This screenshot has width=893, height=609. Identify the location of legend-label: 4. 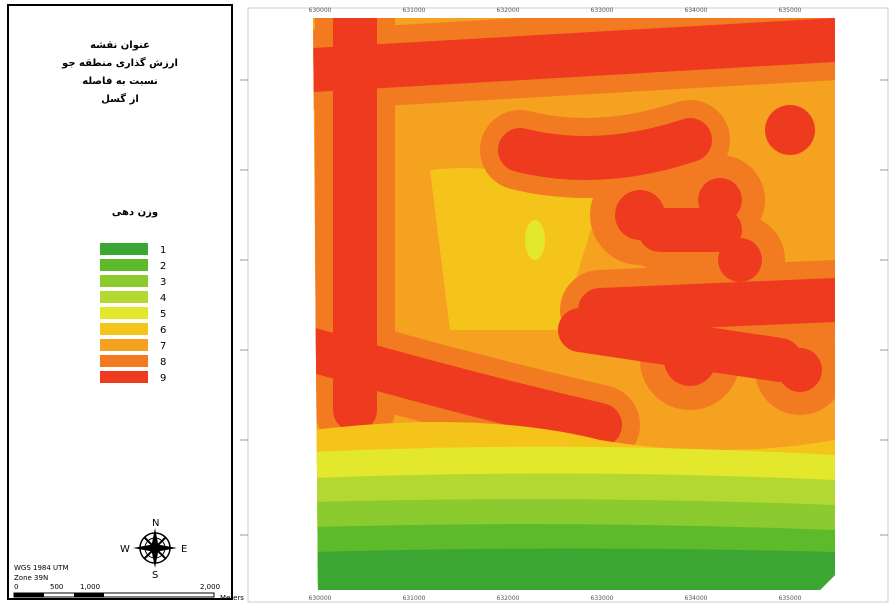
(163, 298).